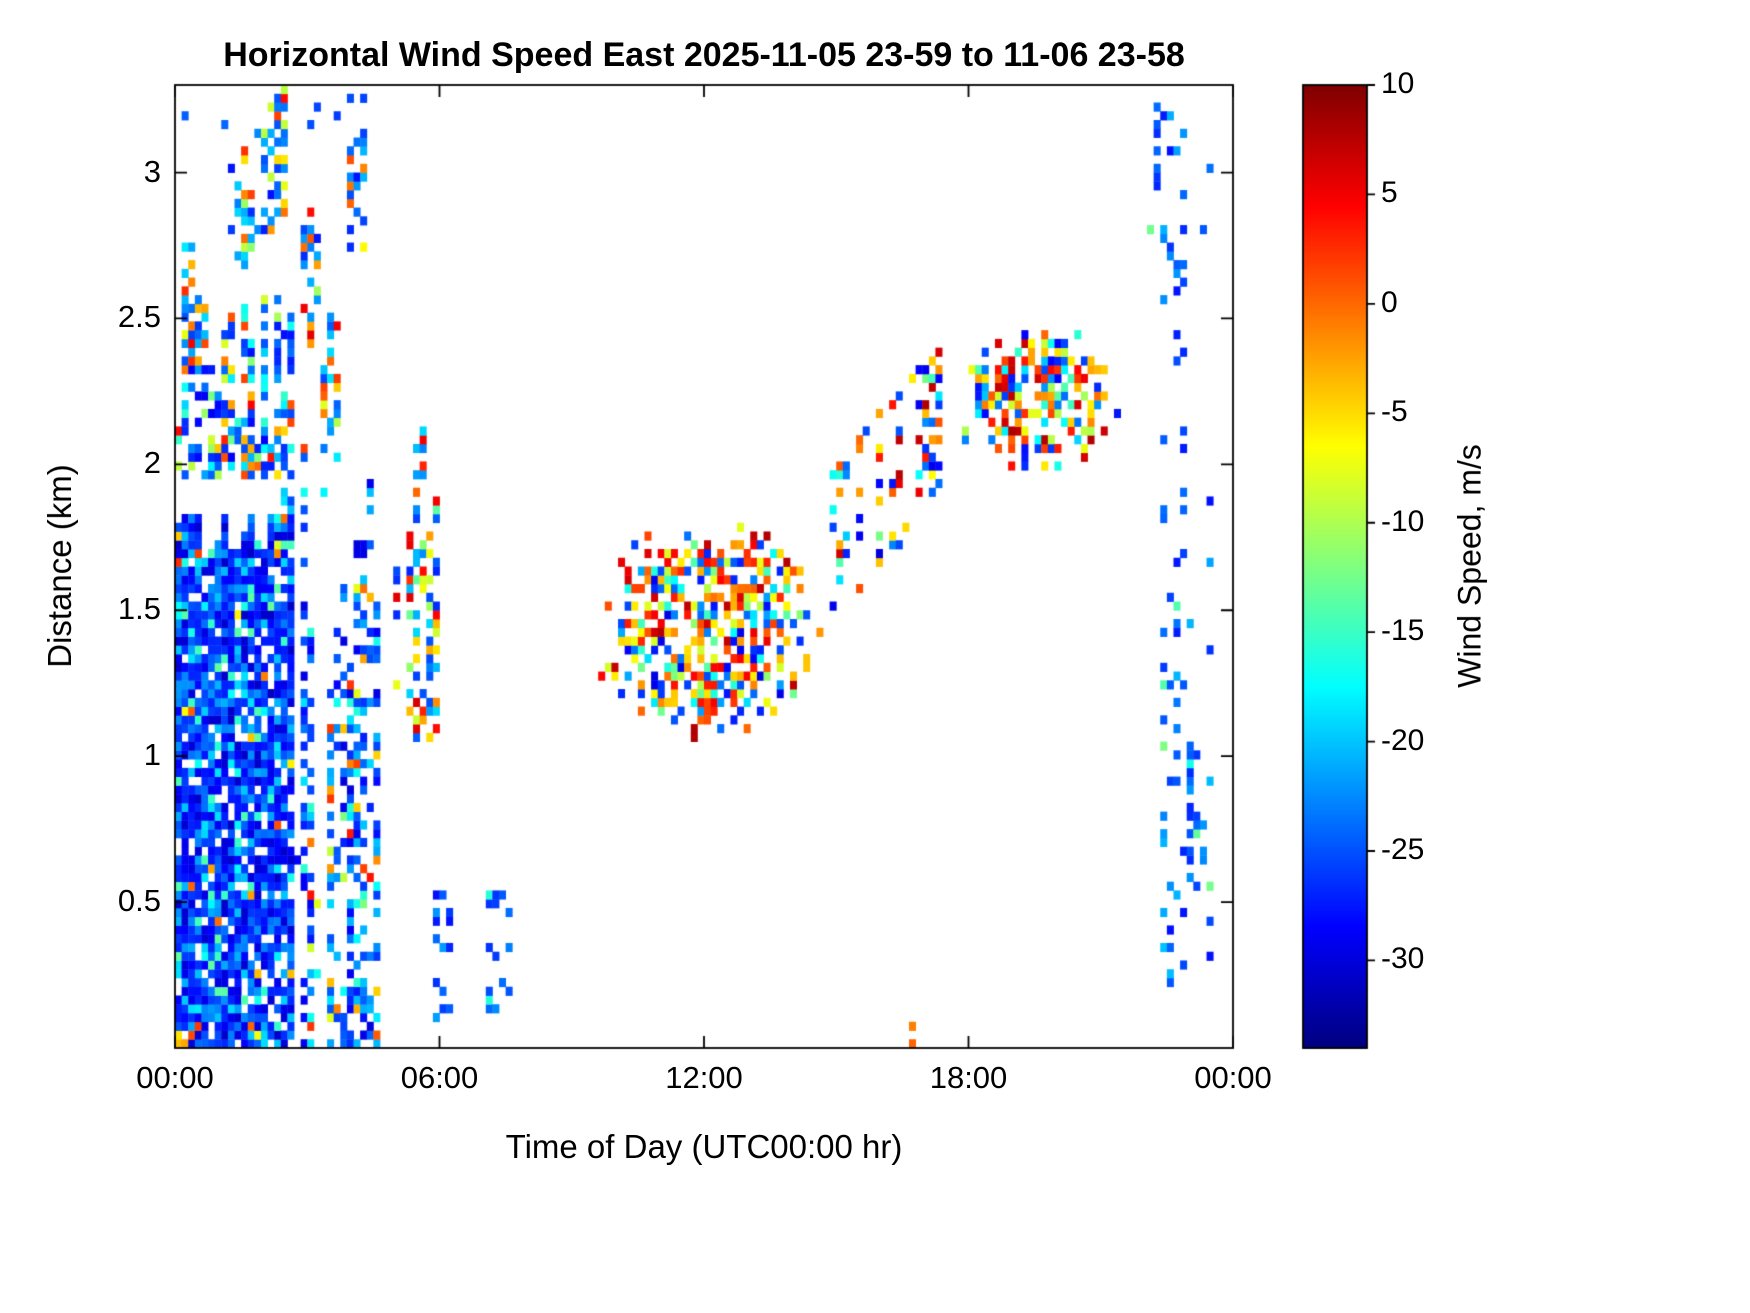  What do you see at coordinates (704, 1077) in the screenshot?
I see `x-tick-label: 12:00` at bounding box center [704, 1077].